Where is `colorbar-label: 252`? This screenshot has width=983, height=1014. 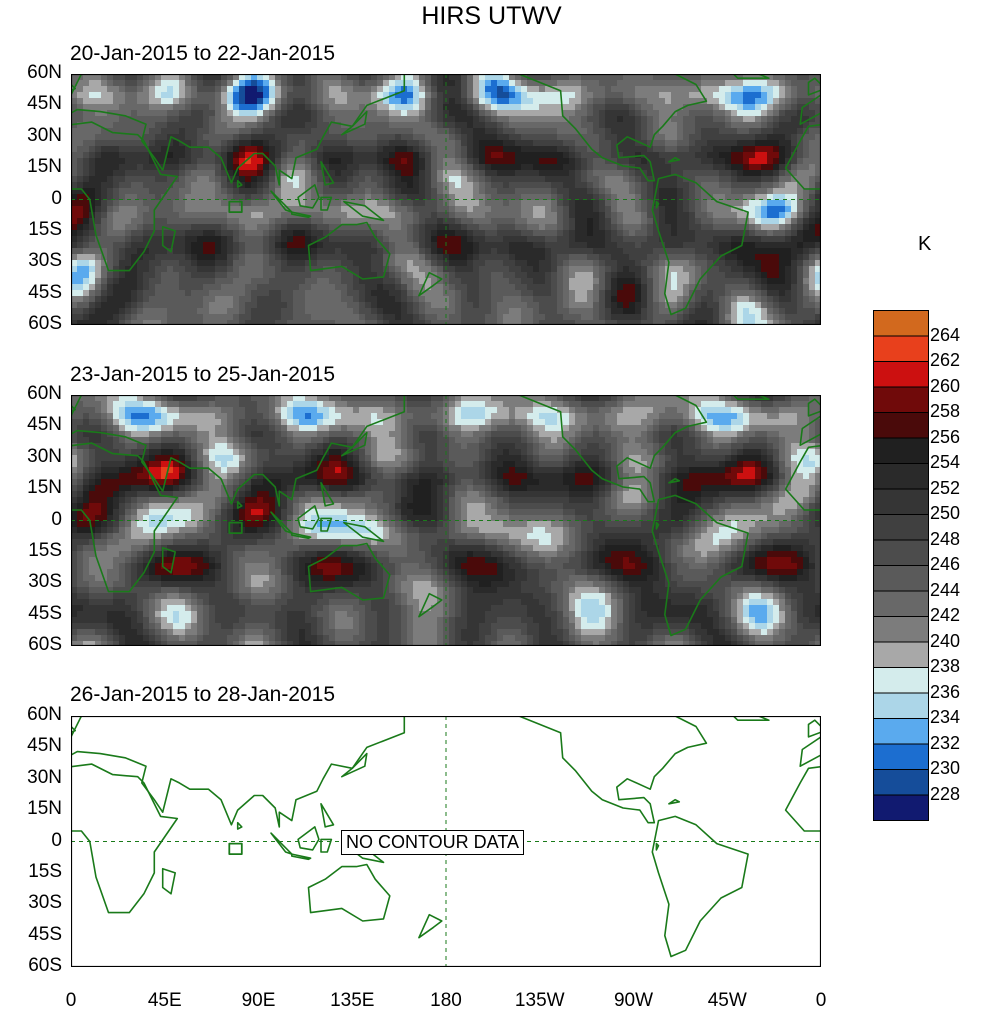
colorbar-label: 252 is located at coordinates (945, 487).